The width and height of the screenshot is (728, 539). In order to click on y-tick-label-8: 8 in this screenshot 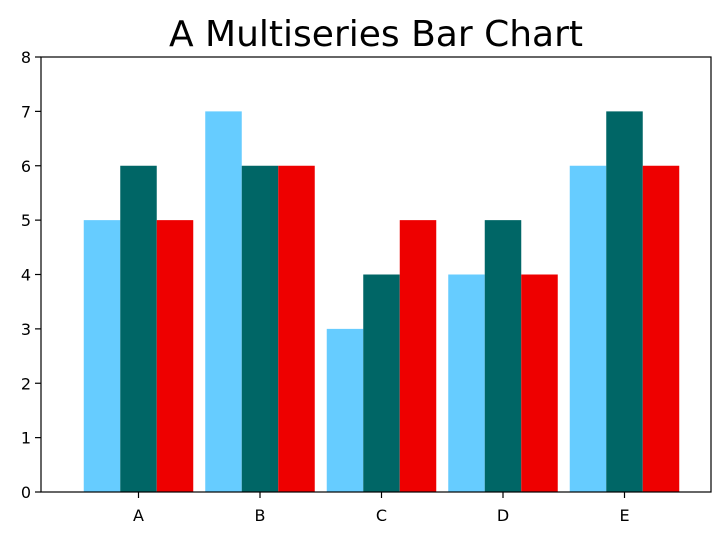, I will do `click(26, 57)`.